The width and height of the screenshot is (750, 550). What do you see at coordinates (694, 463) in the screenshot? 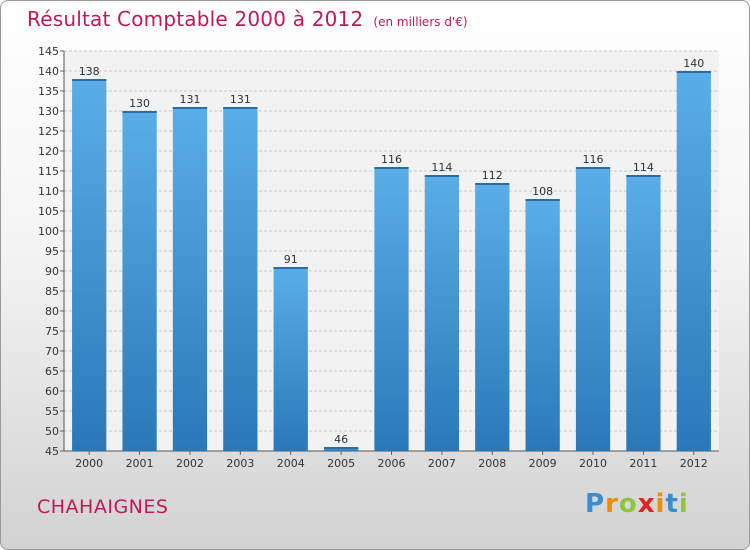
I see `x-tick-label: 2012` at bounding box center [694, 463].